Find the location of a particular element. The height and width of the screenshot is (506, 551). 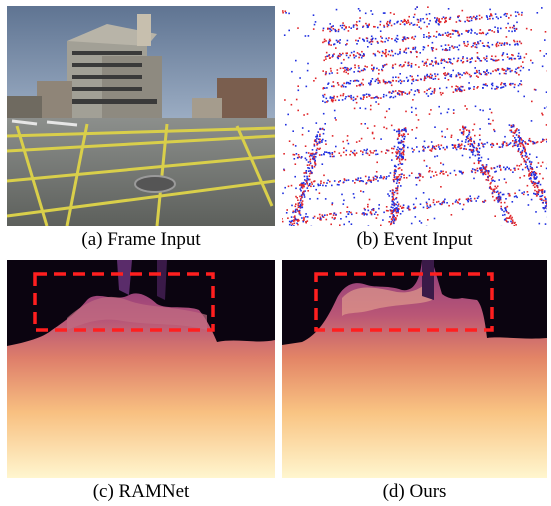

caption-frame-input: (a) Frame Input is located at coordinates (141, 239).